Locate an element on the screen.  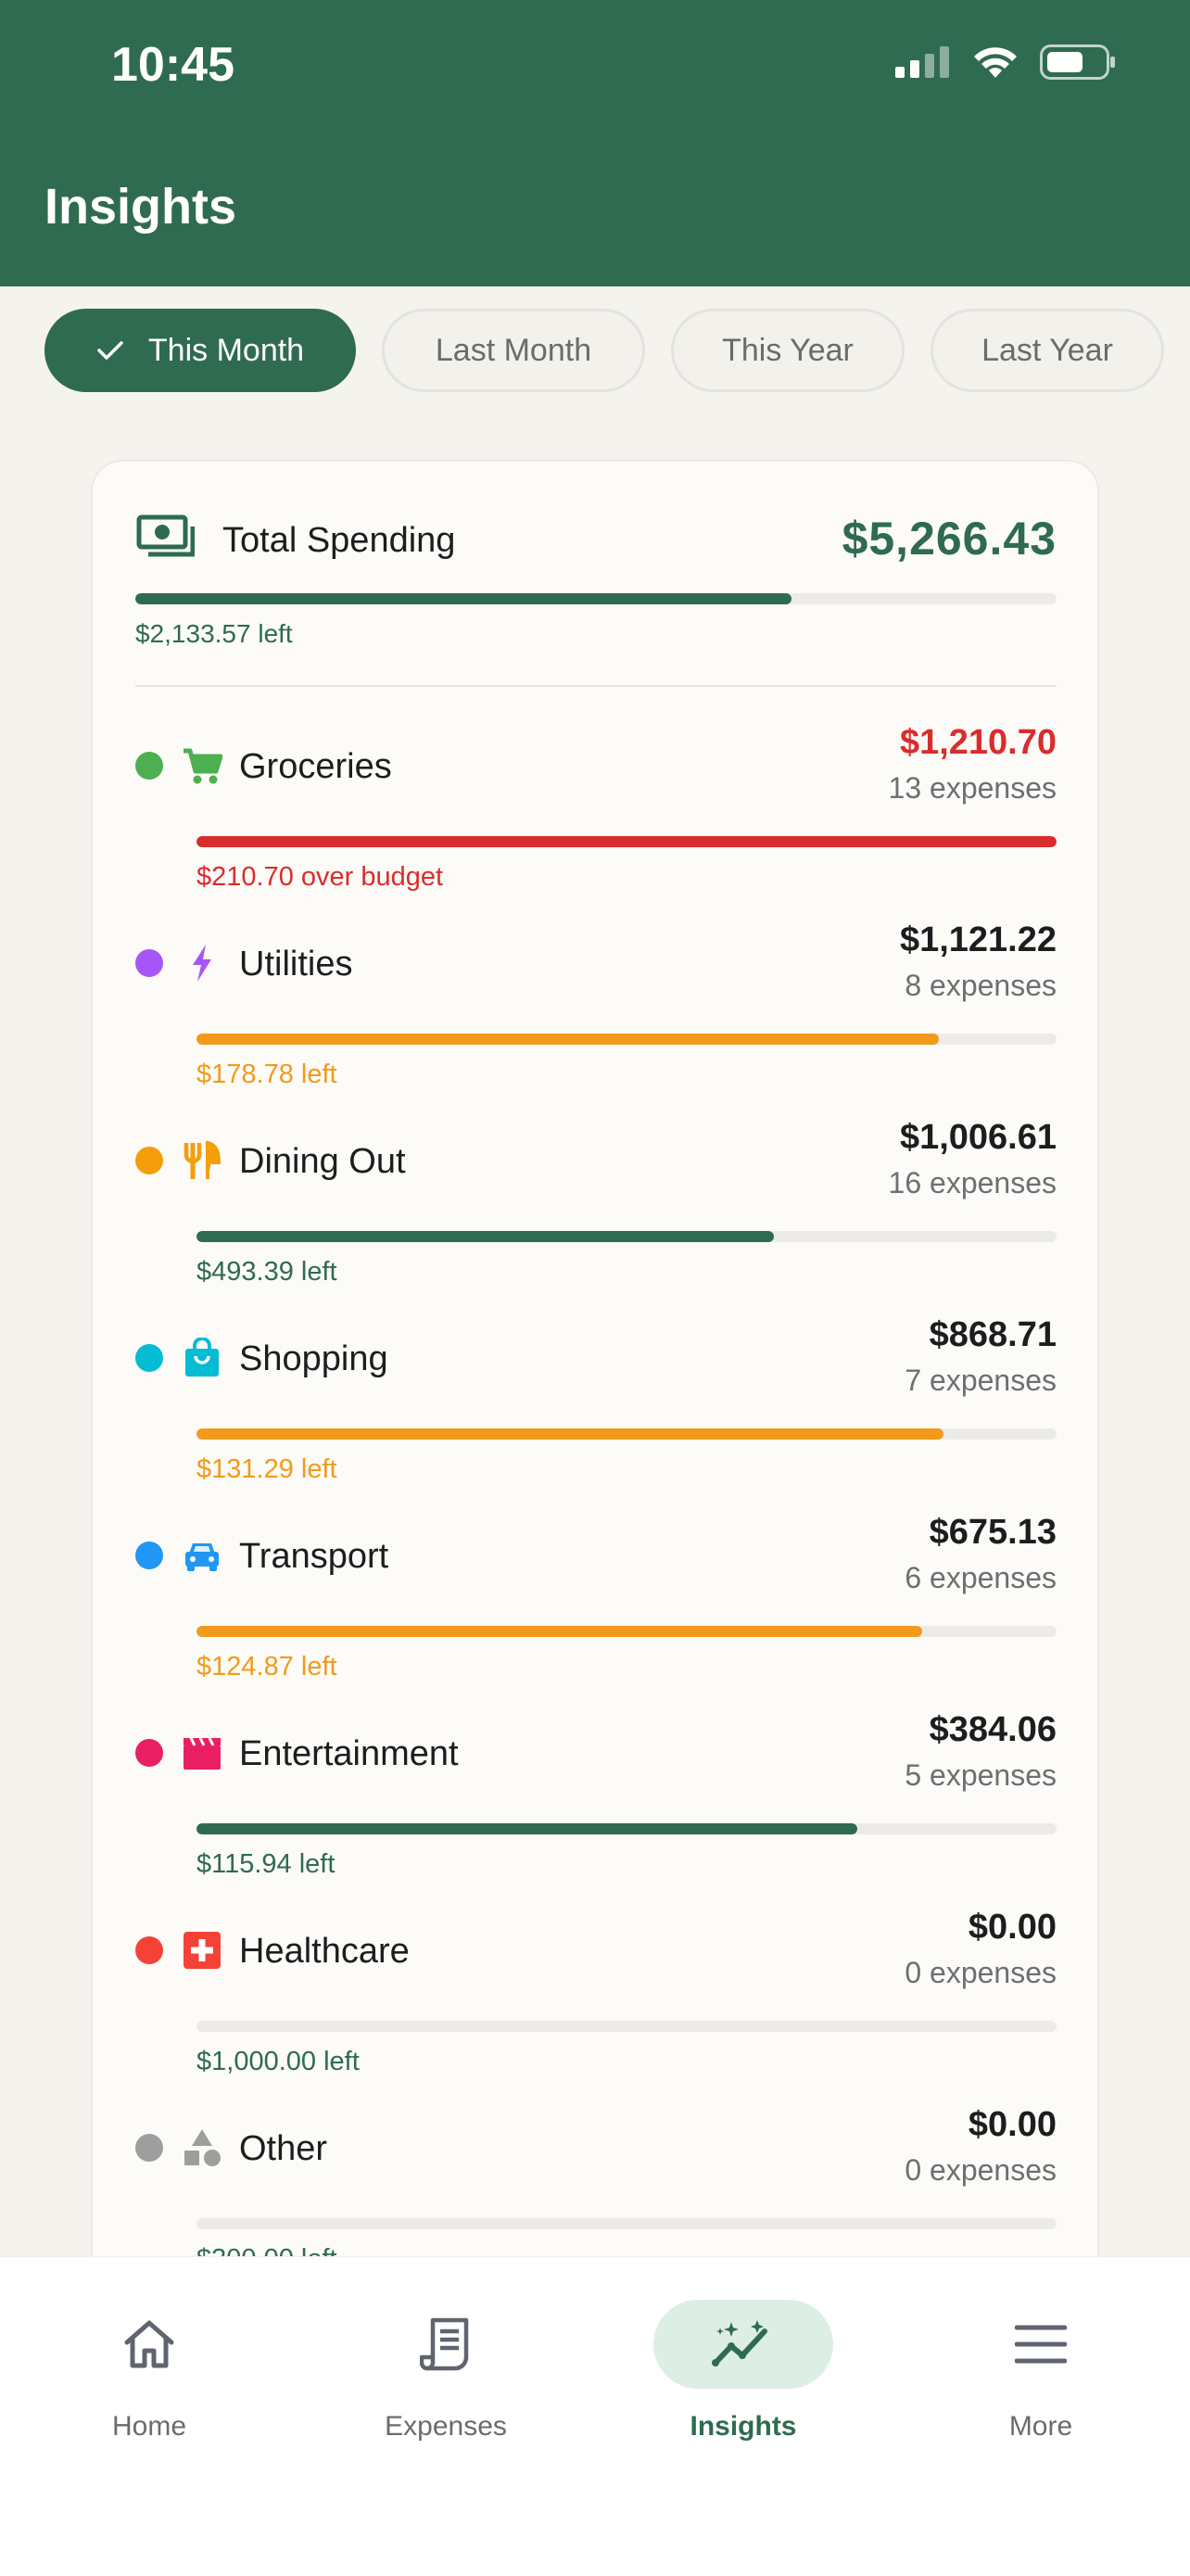
category-expense-count: 13 expenses is located at coordinates (973, 788).